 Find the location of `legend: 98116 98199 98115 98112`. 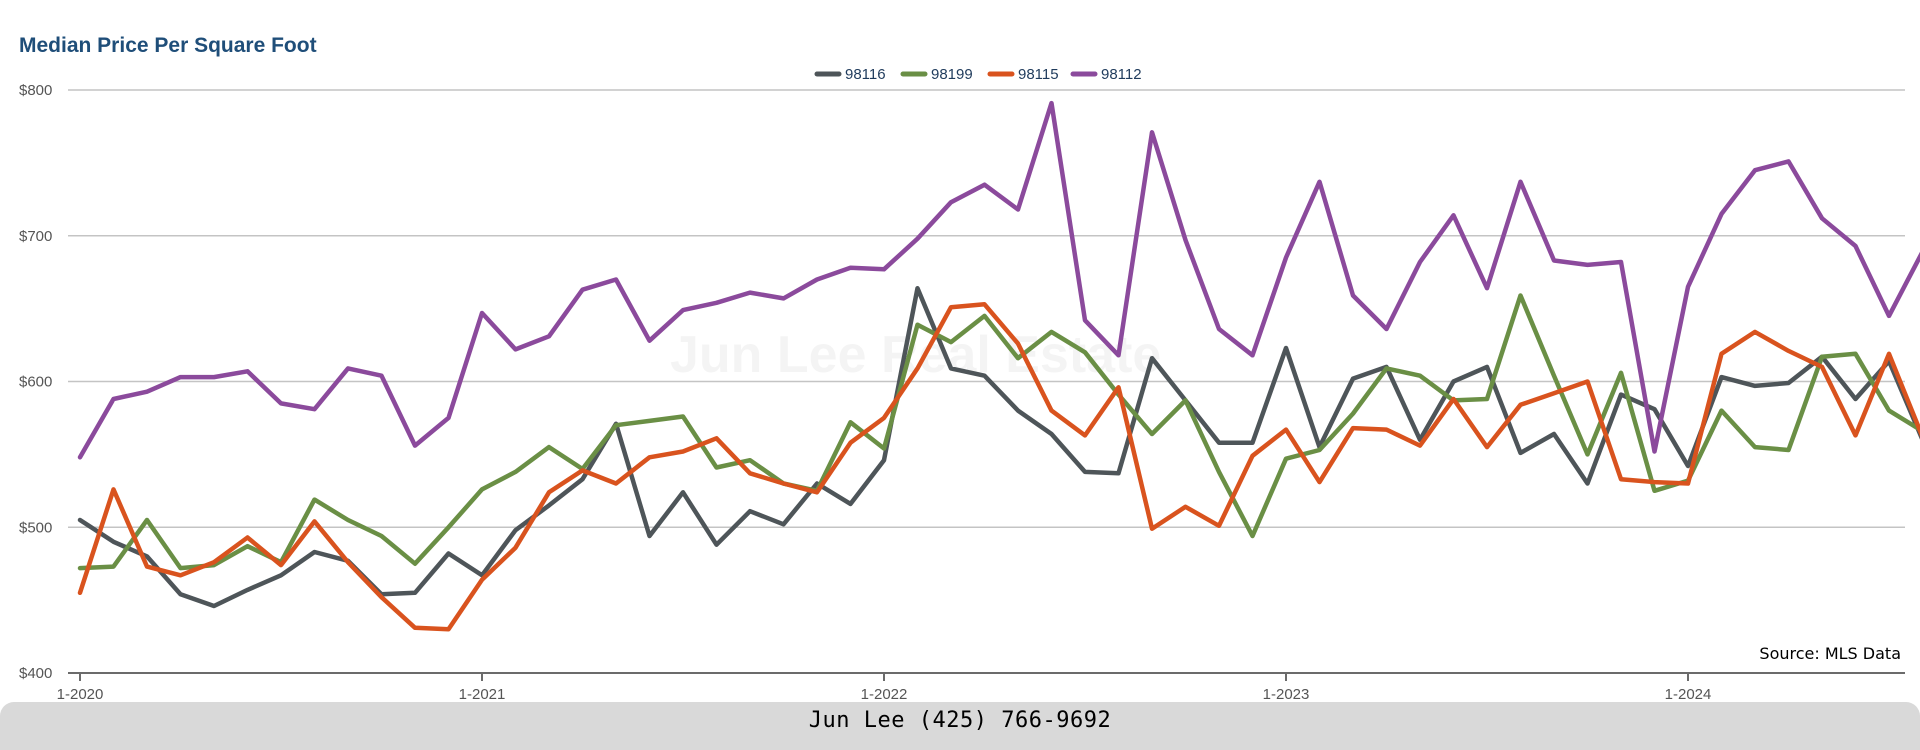

legend: 98116 98199 98115 98112 is located at coordinates (978, 74).